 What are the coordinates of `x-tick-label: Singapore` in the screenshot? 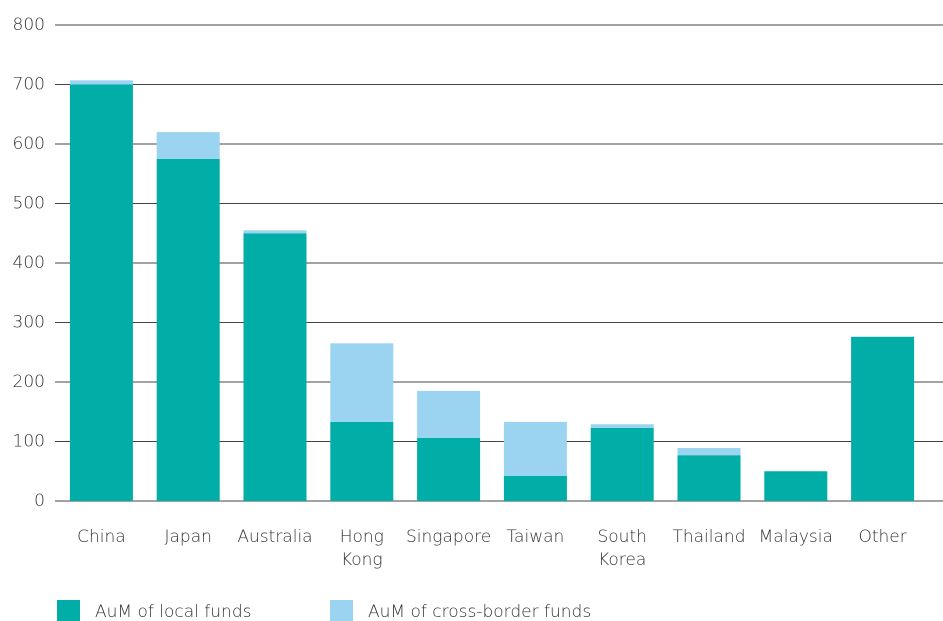 It's located at (448, 537).